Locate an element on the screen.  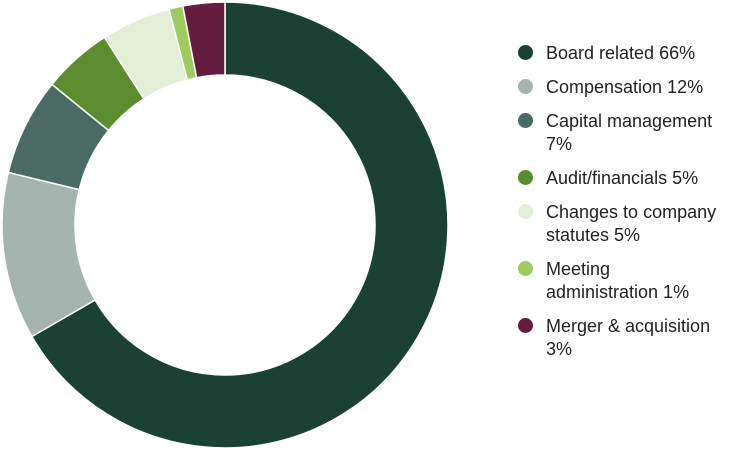
legend-item-1: Compensation 12% is located at coordinates (633, 87).